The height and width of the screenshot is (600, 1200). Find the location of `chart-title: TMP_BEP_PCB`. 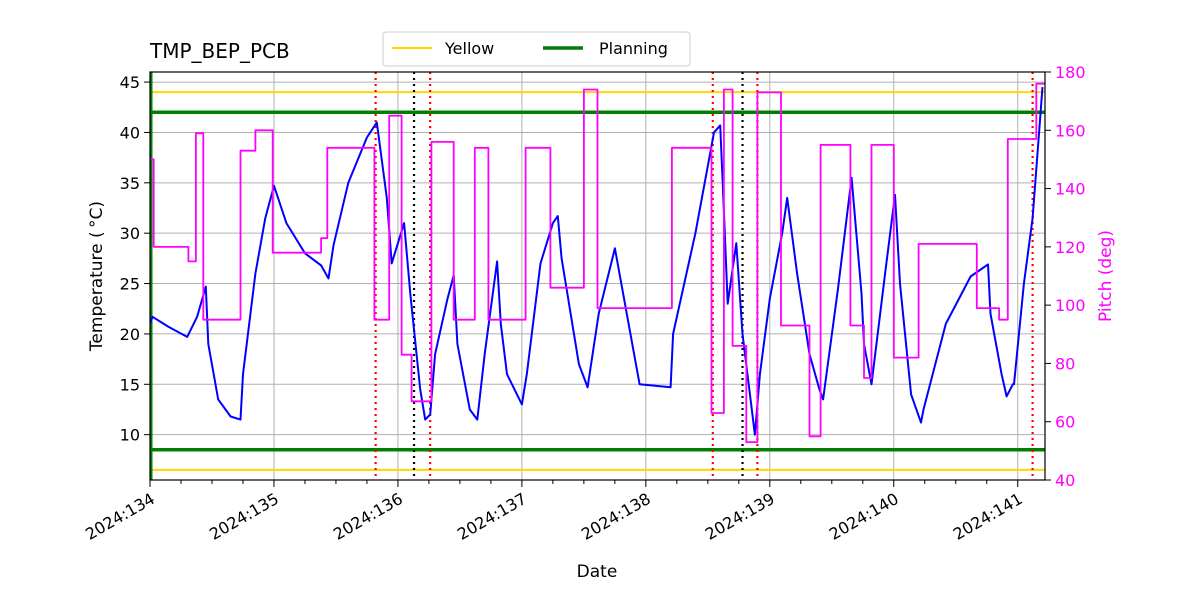

chart-title: TMP_BEP_PCB is located at coordinates (219, 51).